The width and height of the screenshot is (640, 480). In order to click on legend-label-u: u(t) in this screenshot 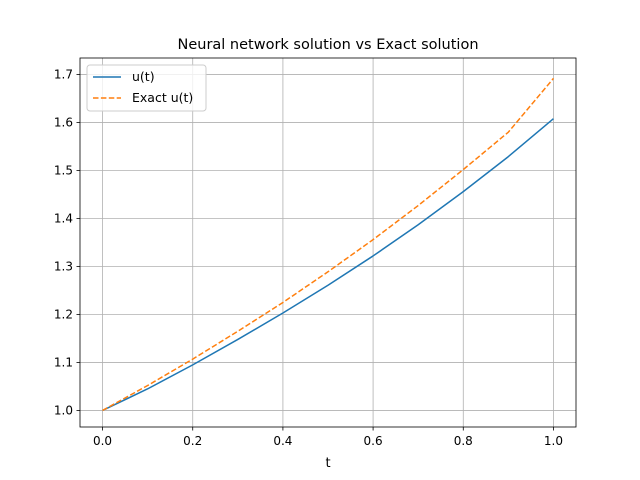, I will do `click(143, 76)`.